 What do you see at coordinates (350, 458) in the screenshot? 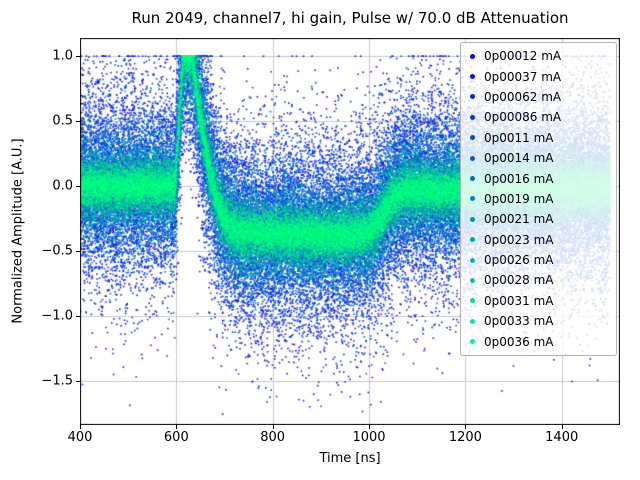
I see `x-axis-label: Time [ns]` at bounding box center [350, 458].